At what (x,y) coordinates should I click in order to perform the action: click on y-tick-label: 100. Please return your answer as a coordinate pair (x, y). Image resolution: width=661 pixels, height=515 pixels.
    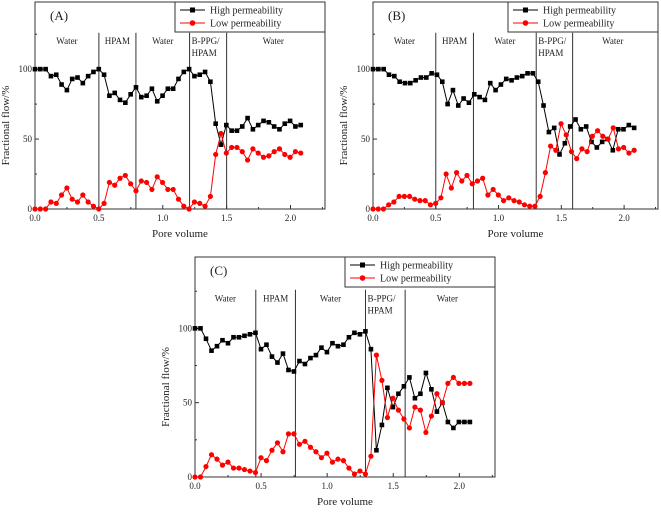
    Looking at the image, I should click on (26, 69).